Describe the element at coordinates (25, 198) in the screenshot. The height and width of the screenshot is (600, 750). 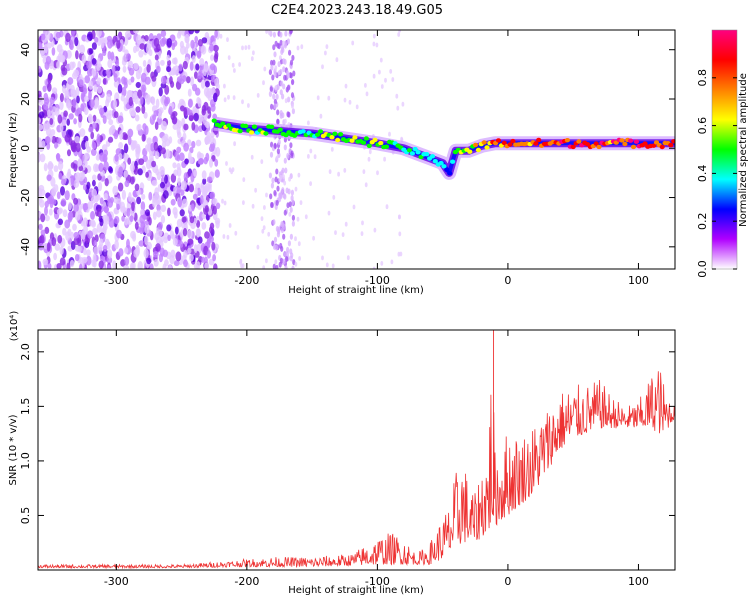
I see `y-tick-label: -20` at that location.